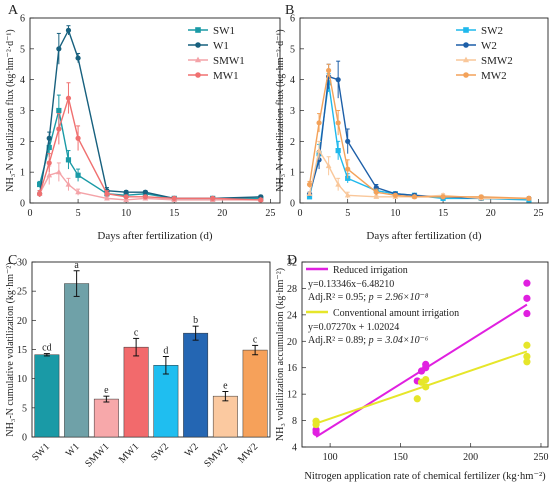 The height and width of the screenshot is (494, 550). I want to click on fit-line, so click(421, 387).